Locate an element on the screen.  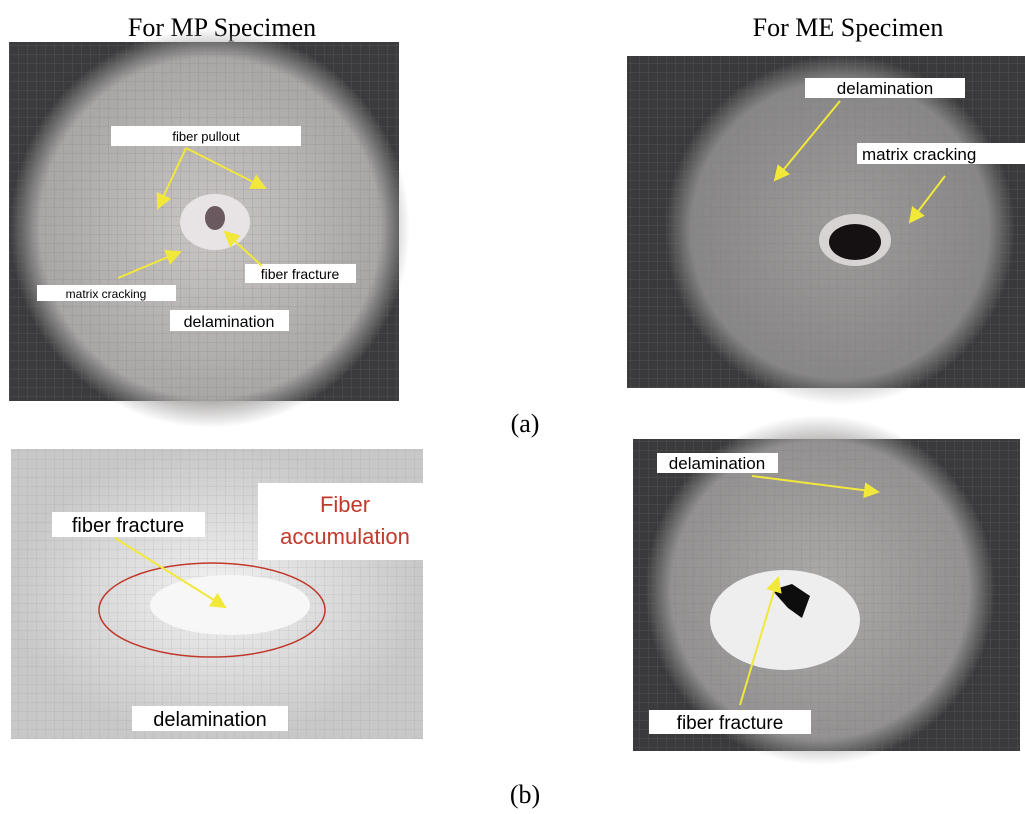
annotation: fiber pullout is located at coordinates (206, 136).